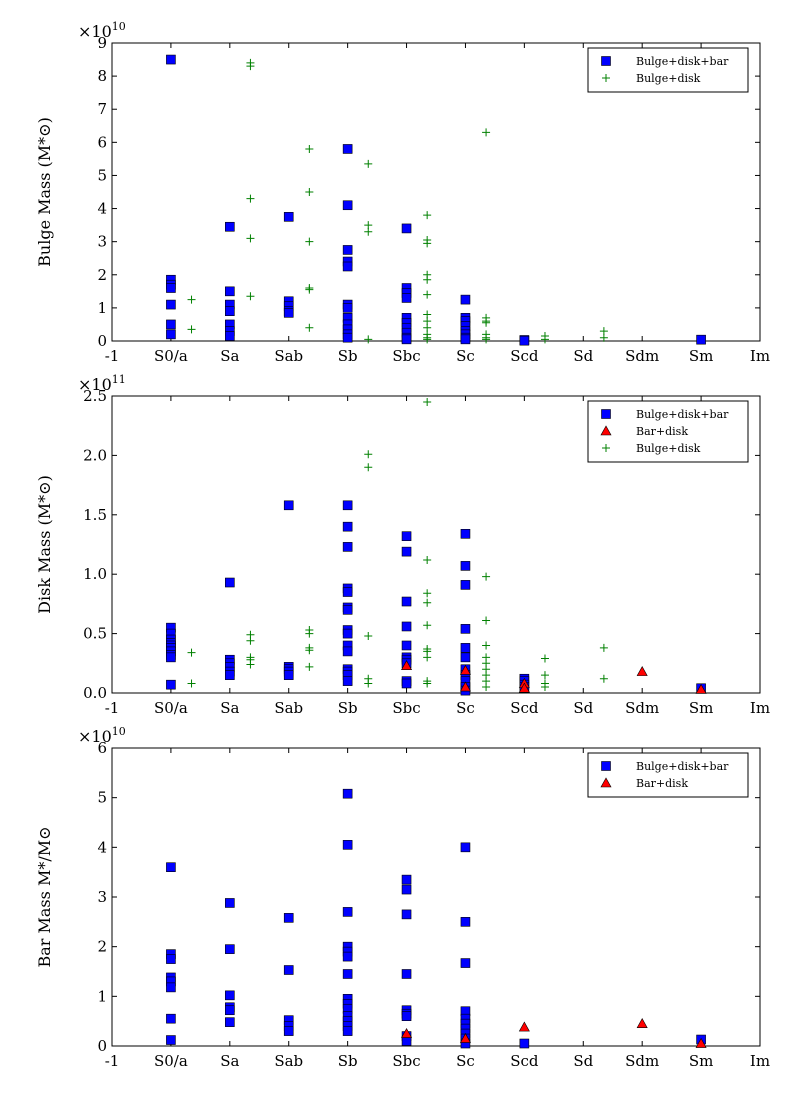 Image resolution: width=800 pixels, height=1100 pixels. I want to click on x-tick-label: Sbc, so click(406, 708).